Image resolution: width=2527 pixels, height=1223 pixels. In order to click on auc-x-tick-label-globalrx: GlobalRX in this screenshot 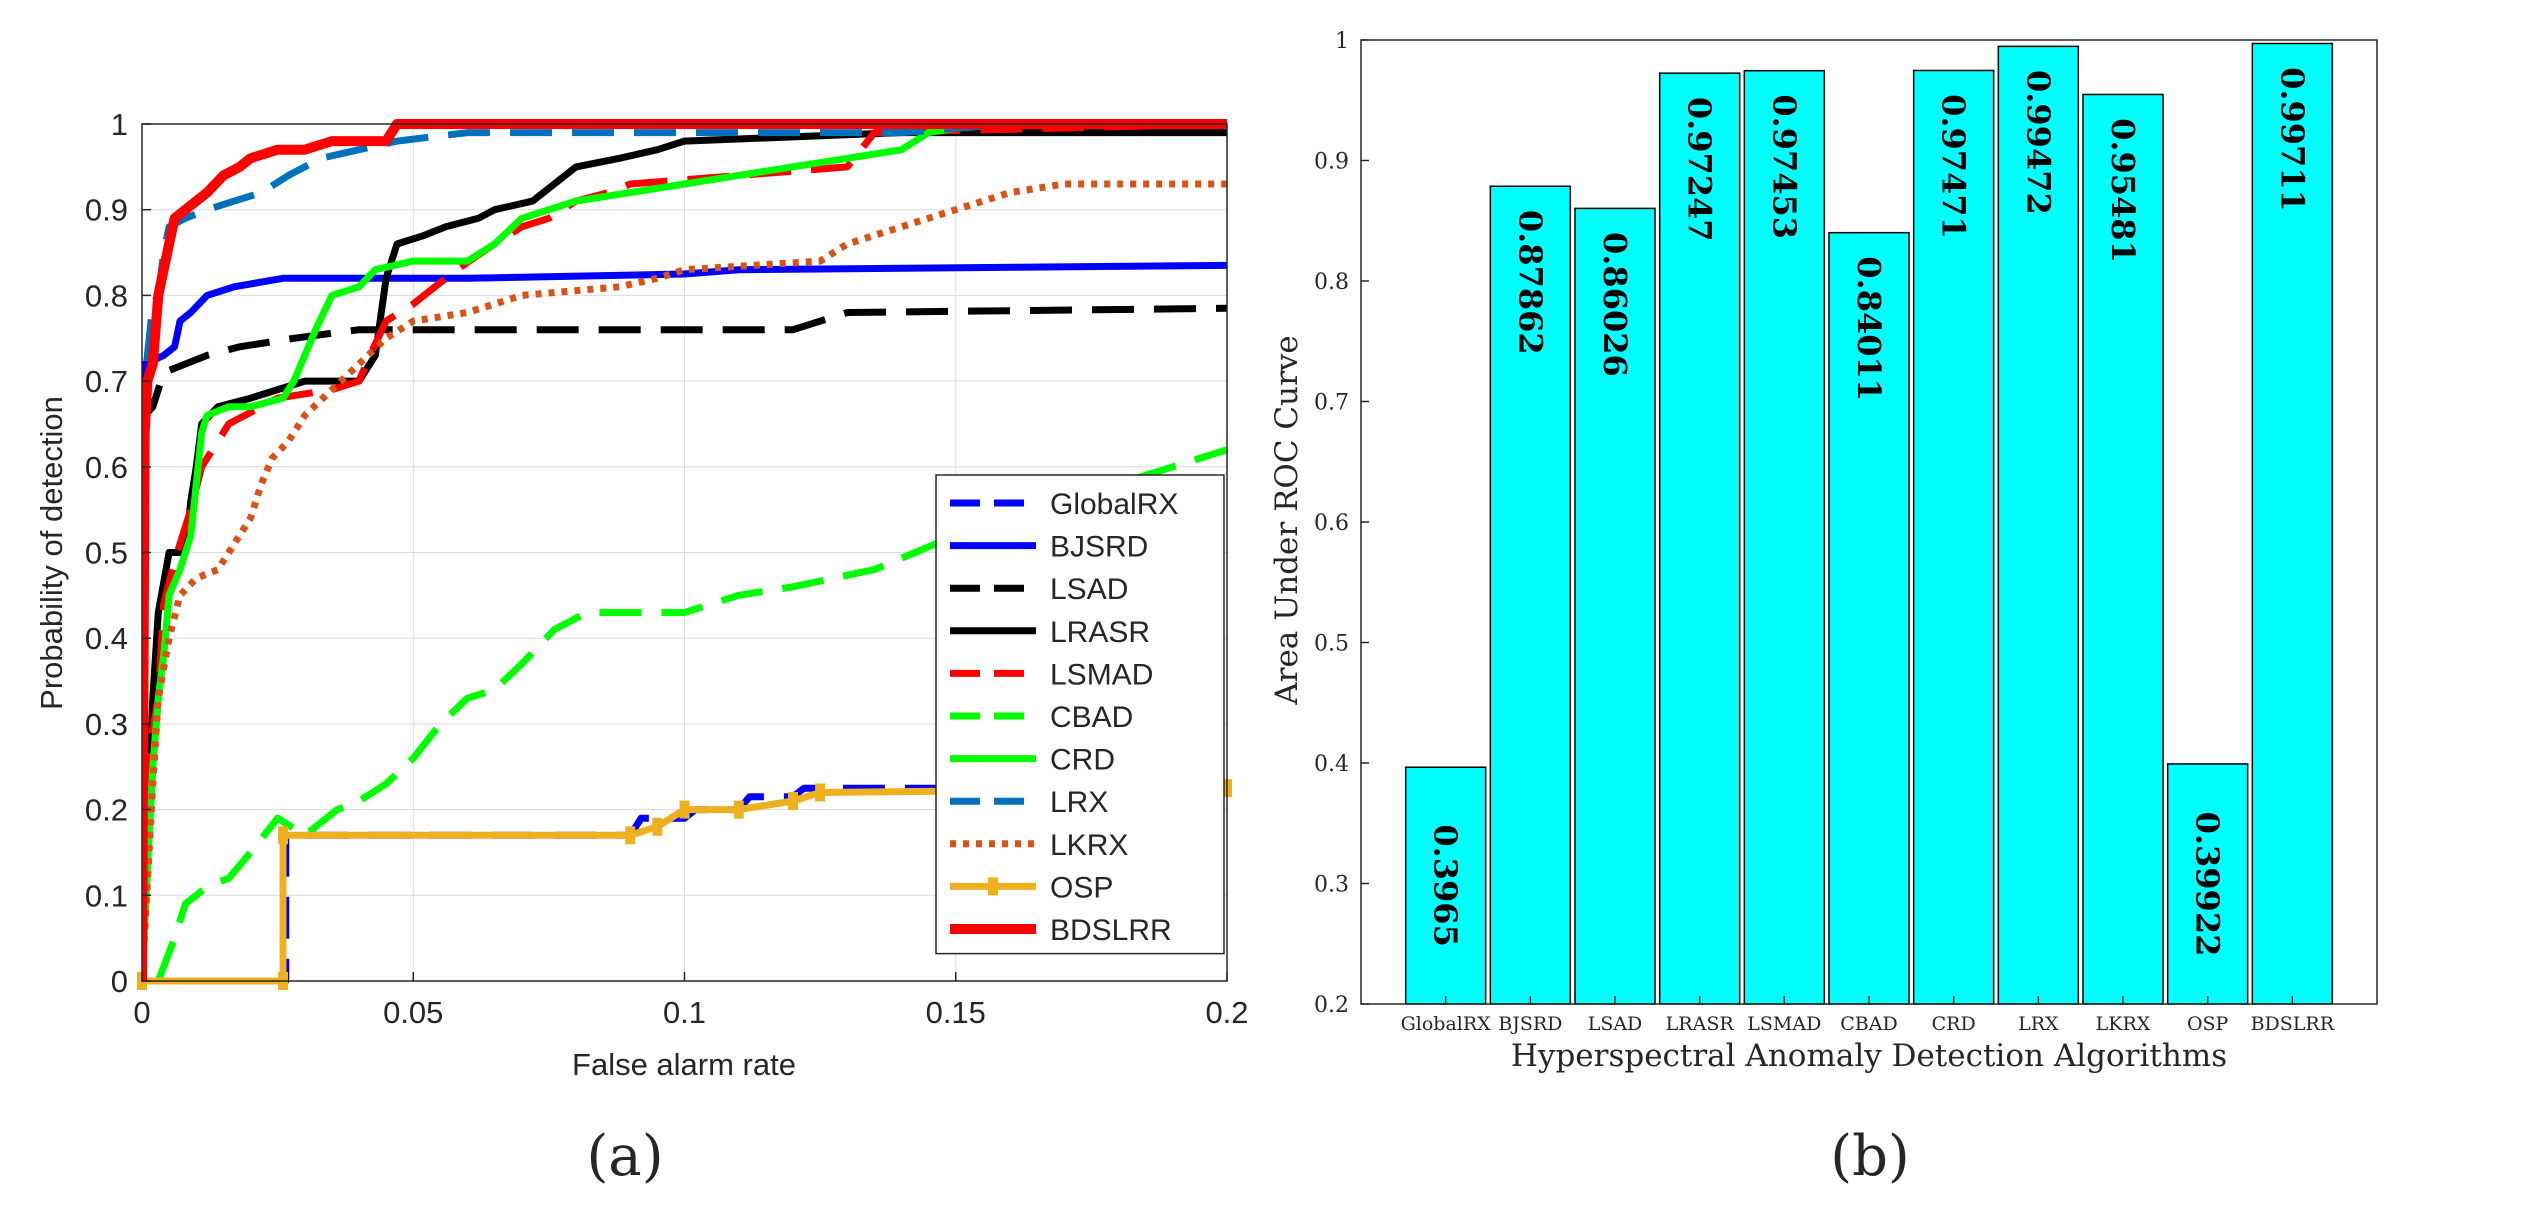, I will do `click(1446, 1024)`.